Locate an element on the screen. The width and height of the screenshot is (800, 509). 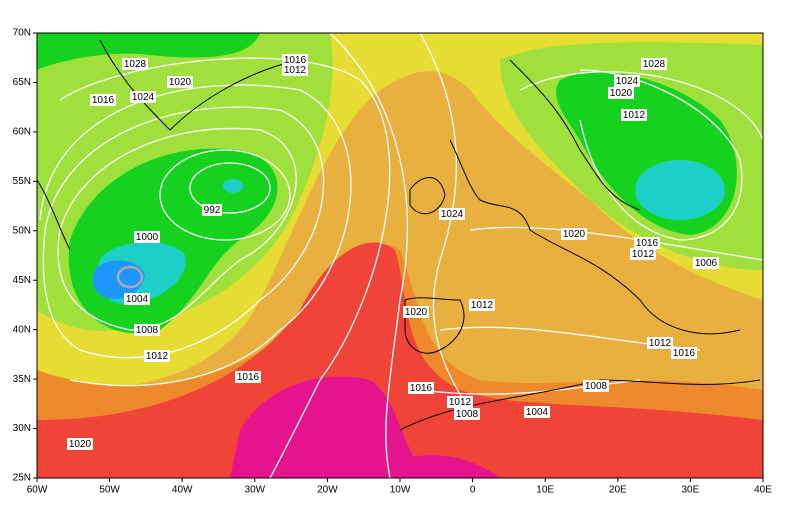
field-green-n is located at coordinates (148, 51).